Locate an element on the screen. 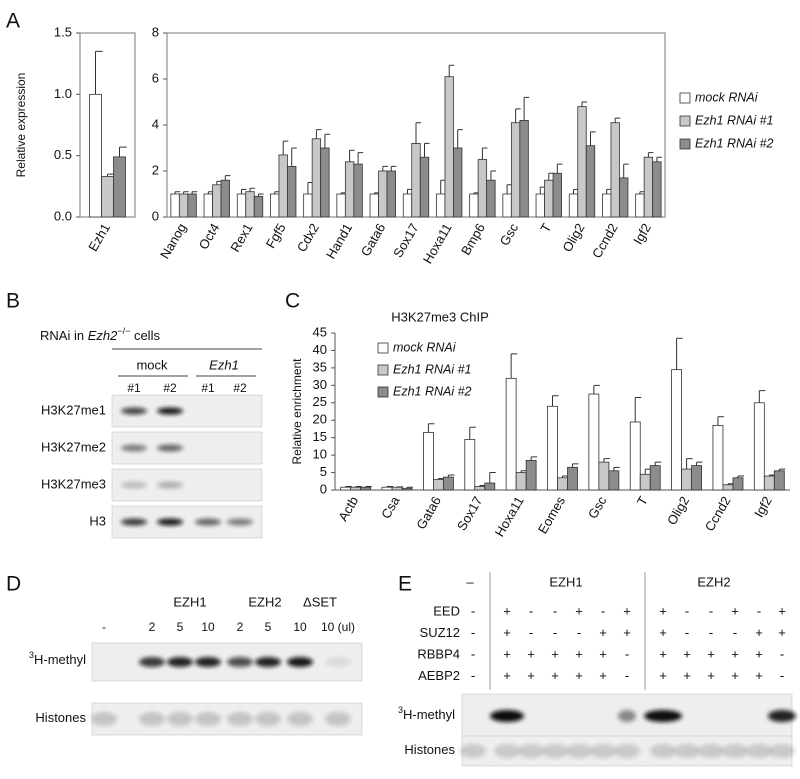 This screenshot has height=779, width=800. x-tick-label: Bmp6 is located at coordinates (473, 239).